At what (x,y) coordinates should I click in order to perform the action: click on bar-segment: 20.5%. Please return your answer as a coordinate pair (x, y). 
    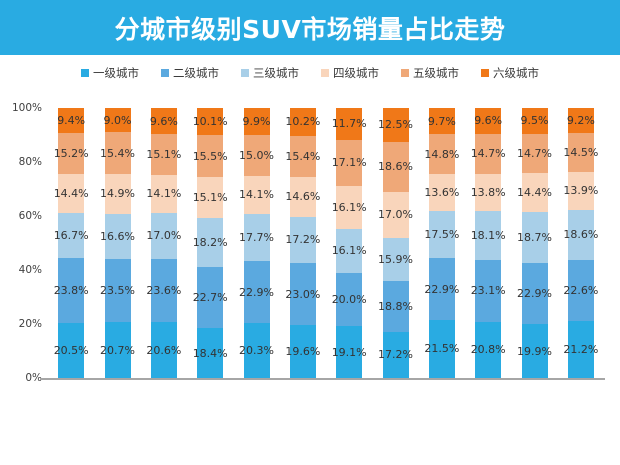
    Looking at the image, I should click on (71, 350).